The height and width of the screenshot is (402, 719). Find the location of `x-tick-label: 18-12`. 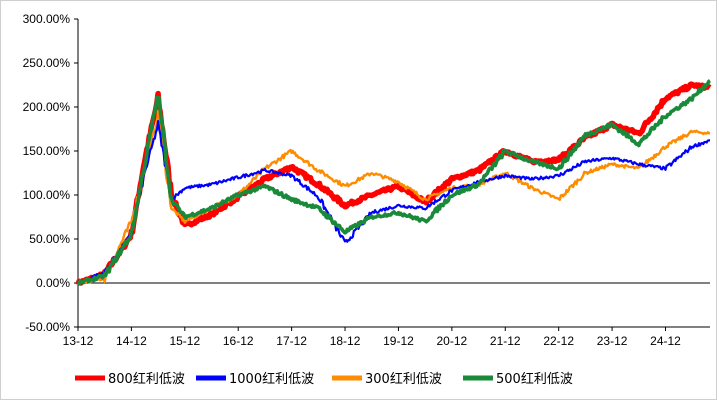

x-tick-label: 18-12 is located at coordinates (345, 341).